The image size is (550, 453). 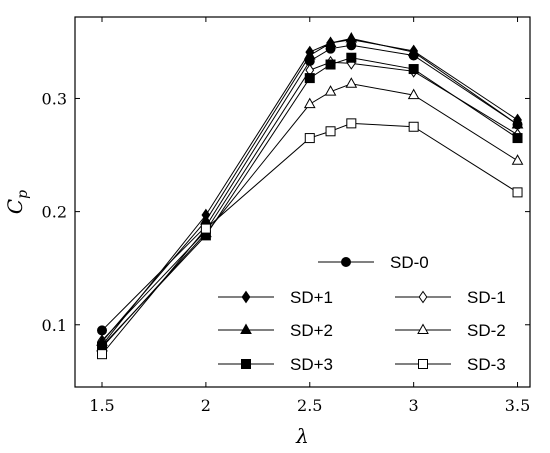 I want to click on legend-entry: SD-1, so click(x=450, y=297).